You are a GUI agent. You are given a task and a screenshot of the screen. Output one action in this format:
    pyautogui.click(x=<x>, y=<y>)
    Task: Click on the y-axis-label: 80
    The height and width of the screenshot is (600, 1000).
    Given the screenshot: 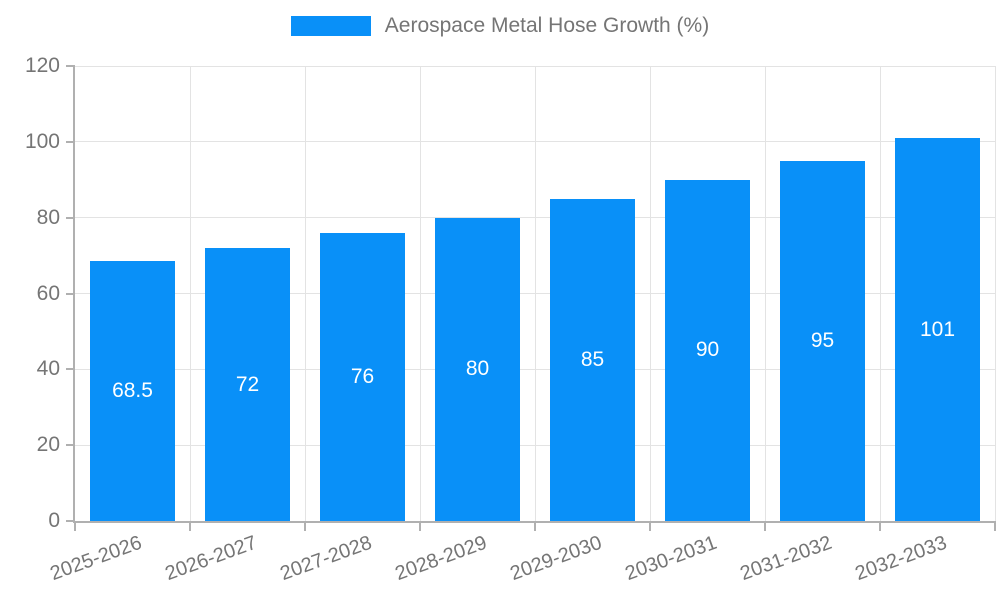 What is the action you would take?
    pyautogui.click(x=48, y=217)
    